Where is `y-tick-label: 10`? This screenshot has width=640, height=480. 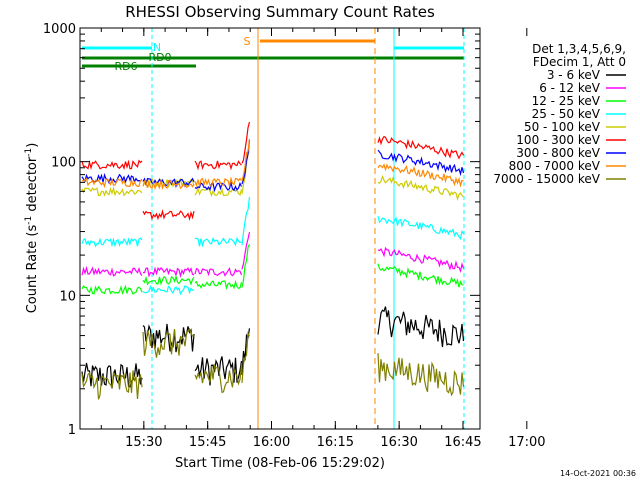 y-tick-label: 10 is located at coordinates (67, 296).